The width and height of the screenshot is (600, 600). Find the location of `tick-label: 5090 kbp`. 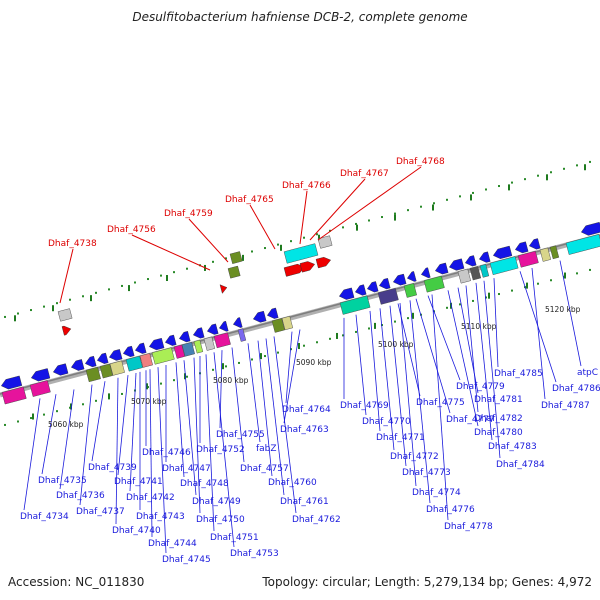

tick-label: 5090 kbp is located at coordinates (314, 362).